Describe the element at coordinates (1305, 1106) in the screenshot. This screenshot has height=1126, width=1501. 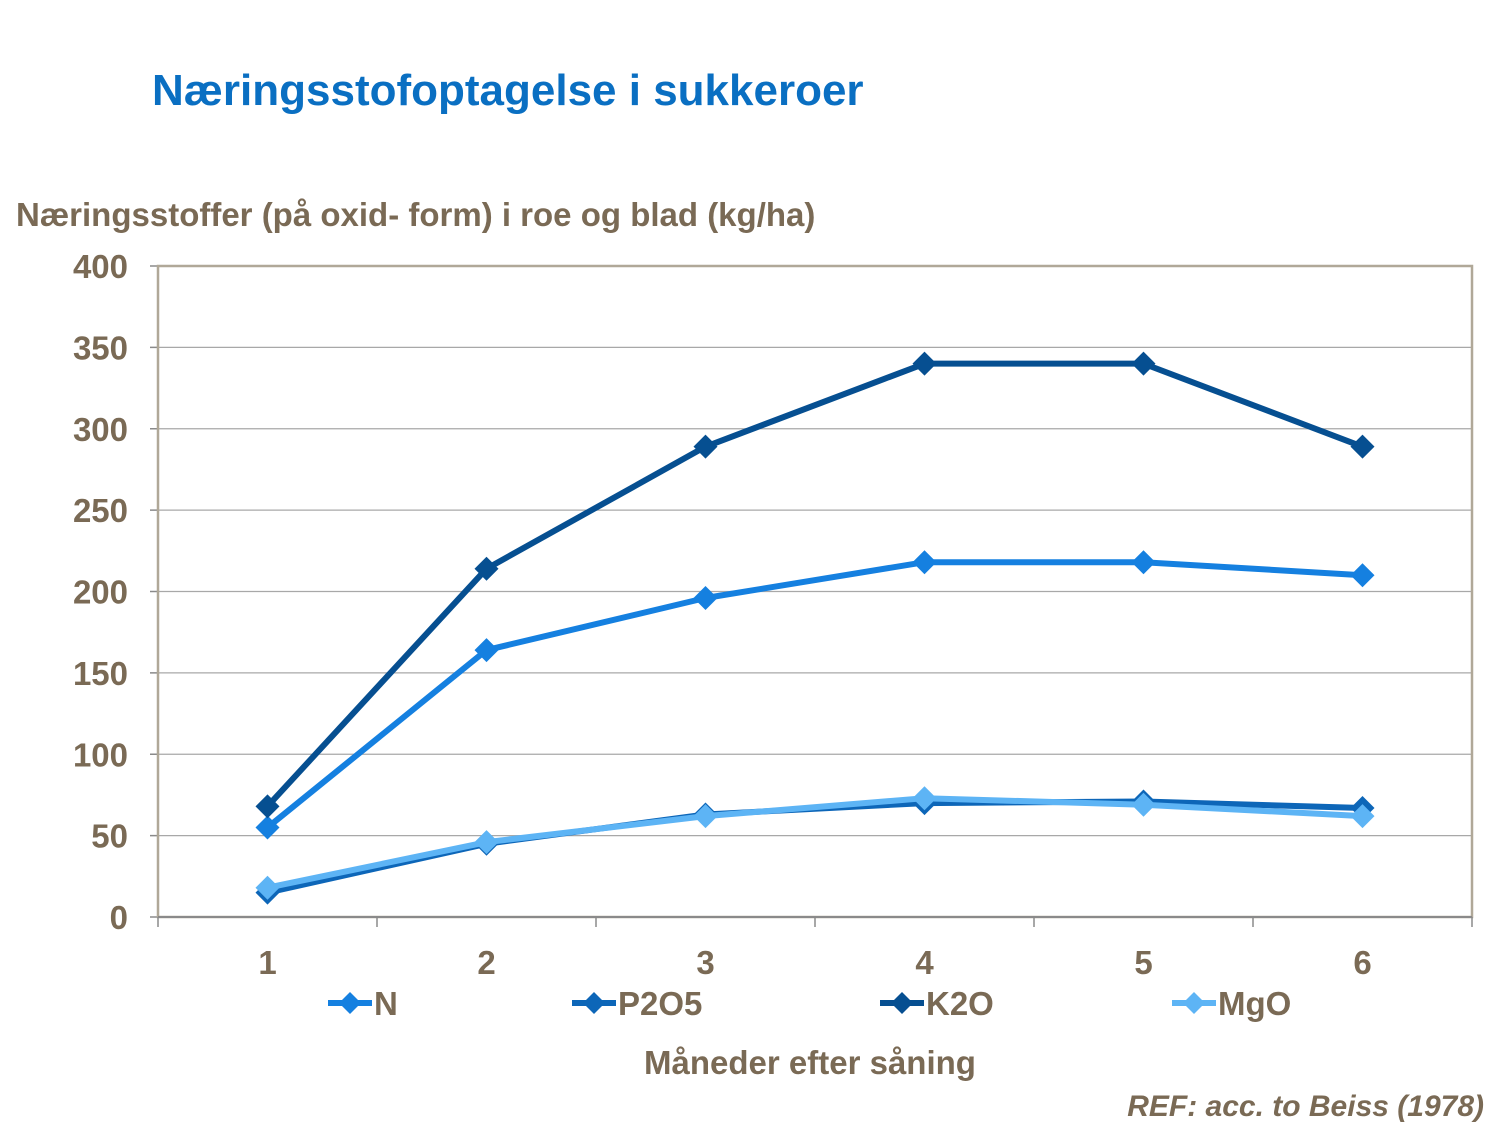
I see `reference-note: REF: acc. to Beiss (1978)` at that location.